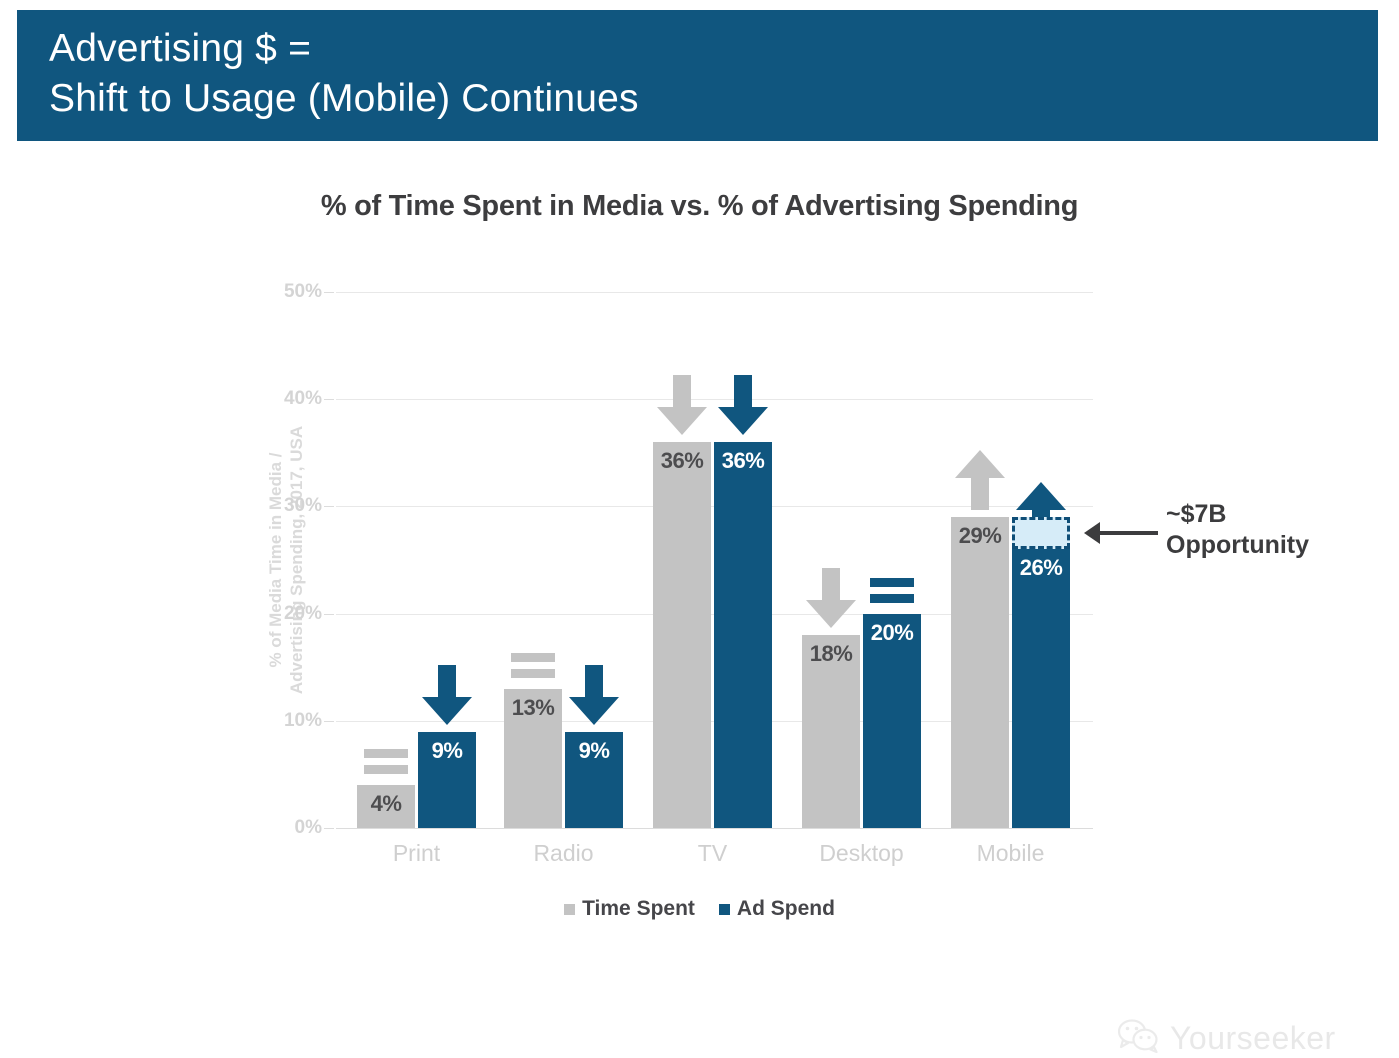 This screenshot has height=1058, width=1399. Describe the element at coordinates (831, 598) in the screenshot. I see `trend-down-icon-desktop-time-spent` at that location.